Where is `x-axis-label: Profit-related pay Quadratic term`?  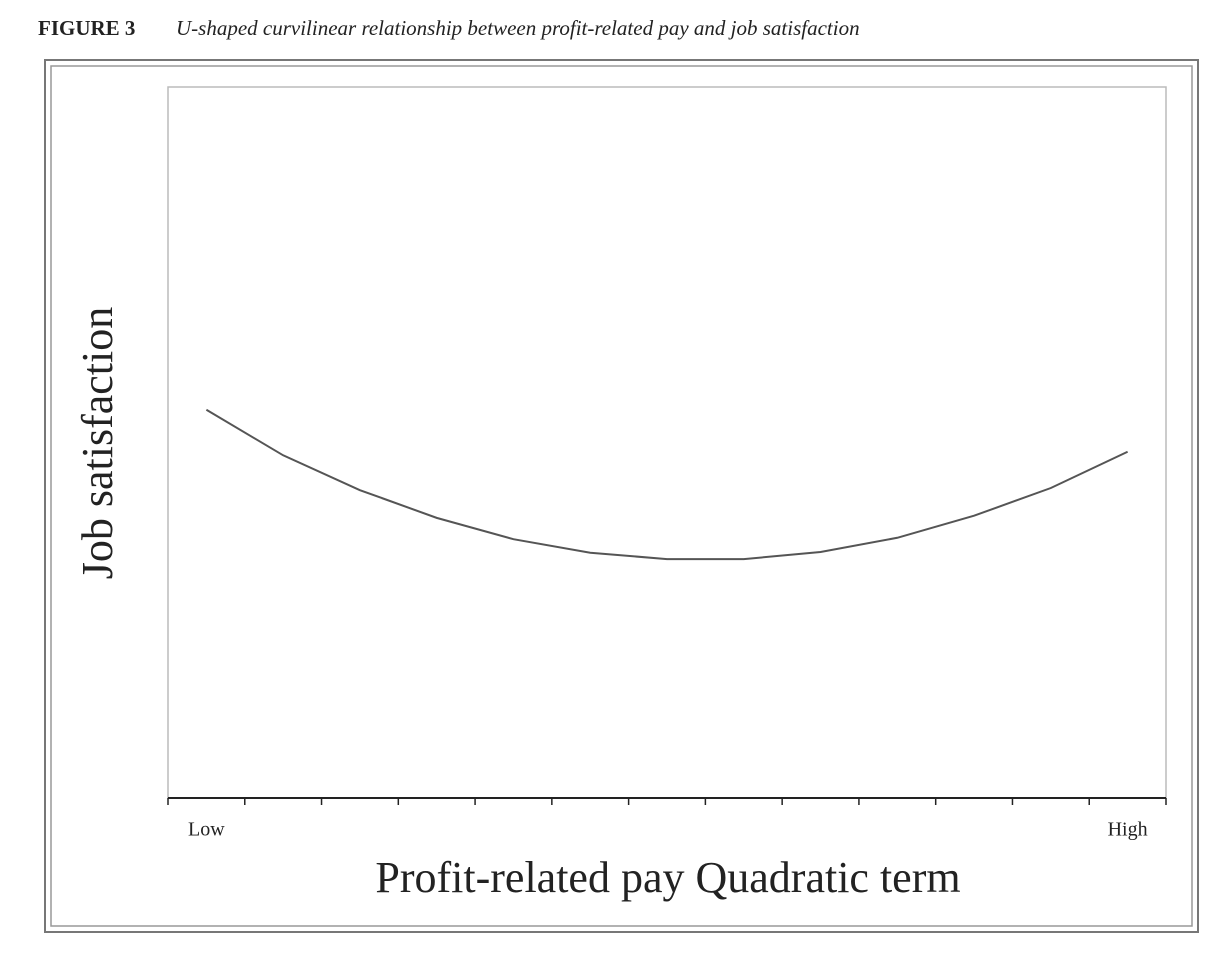 x-axis-label: Profit-related pay Quadratic term is located at coordinates (667, 877).